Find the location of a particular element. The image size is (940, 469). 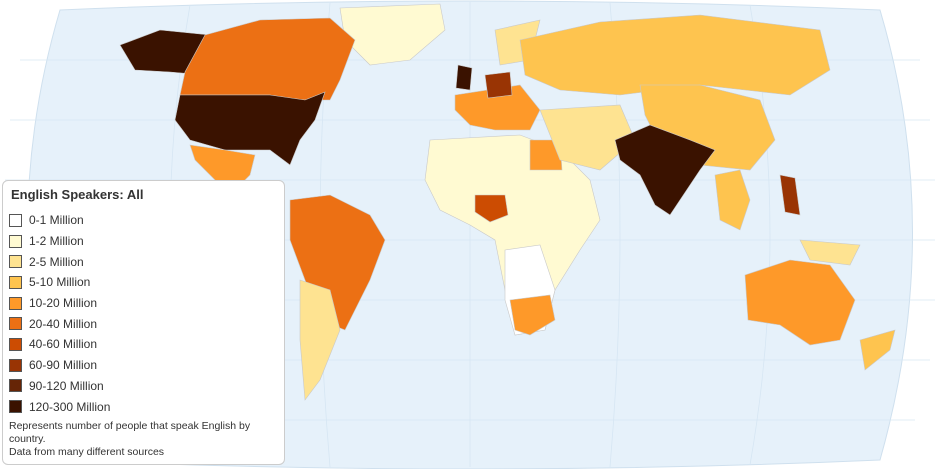

legend-item: 60-90 Million is located at coordinates (143, 365).